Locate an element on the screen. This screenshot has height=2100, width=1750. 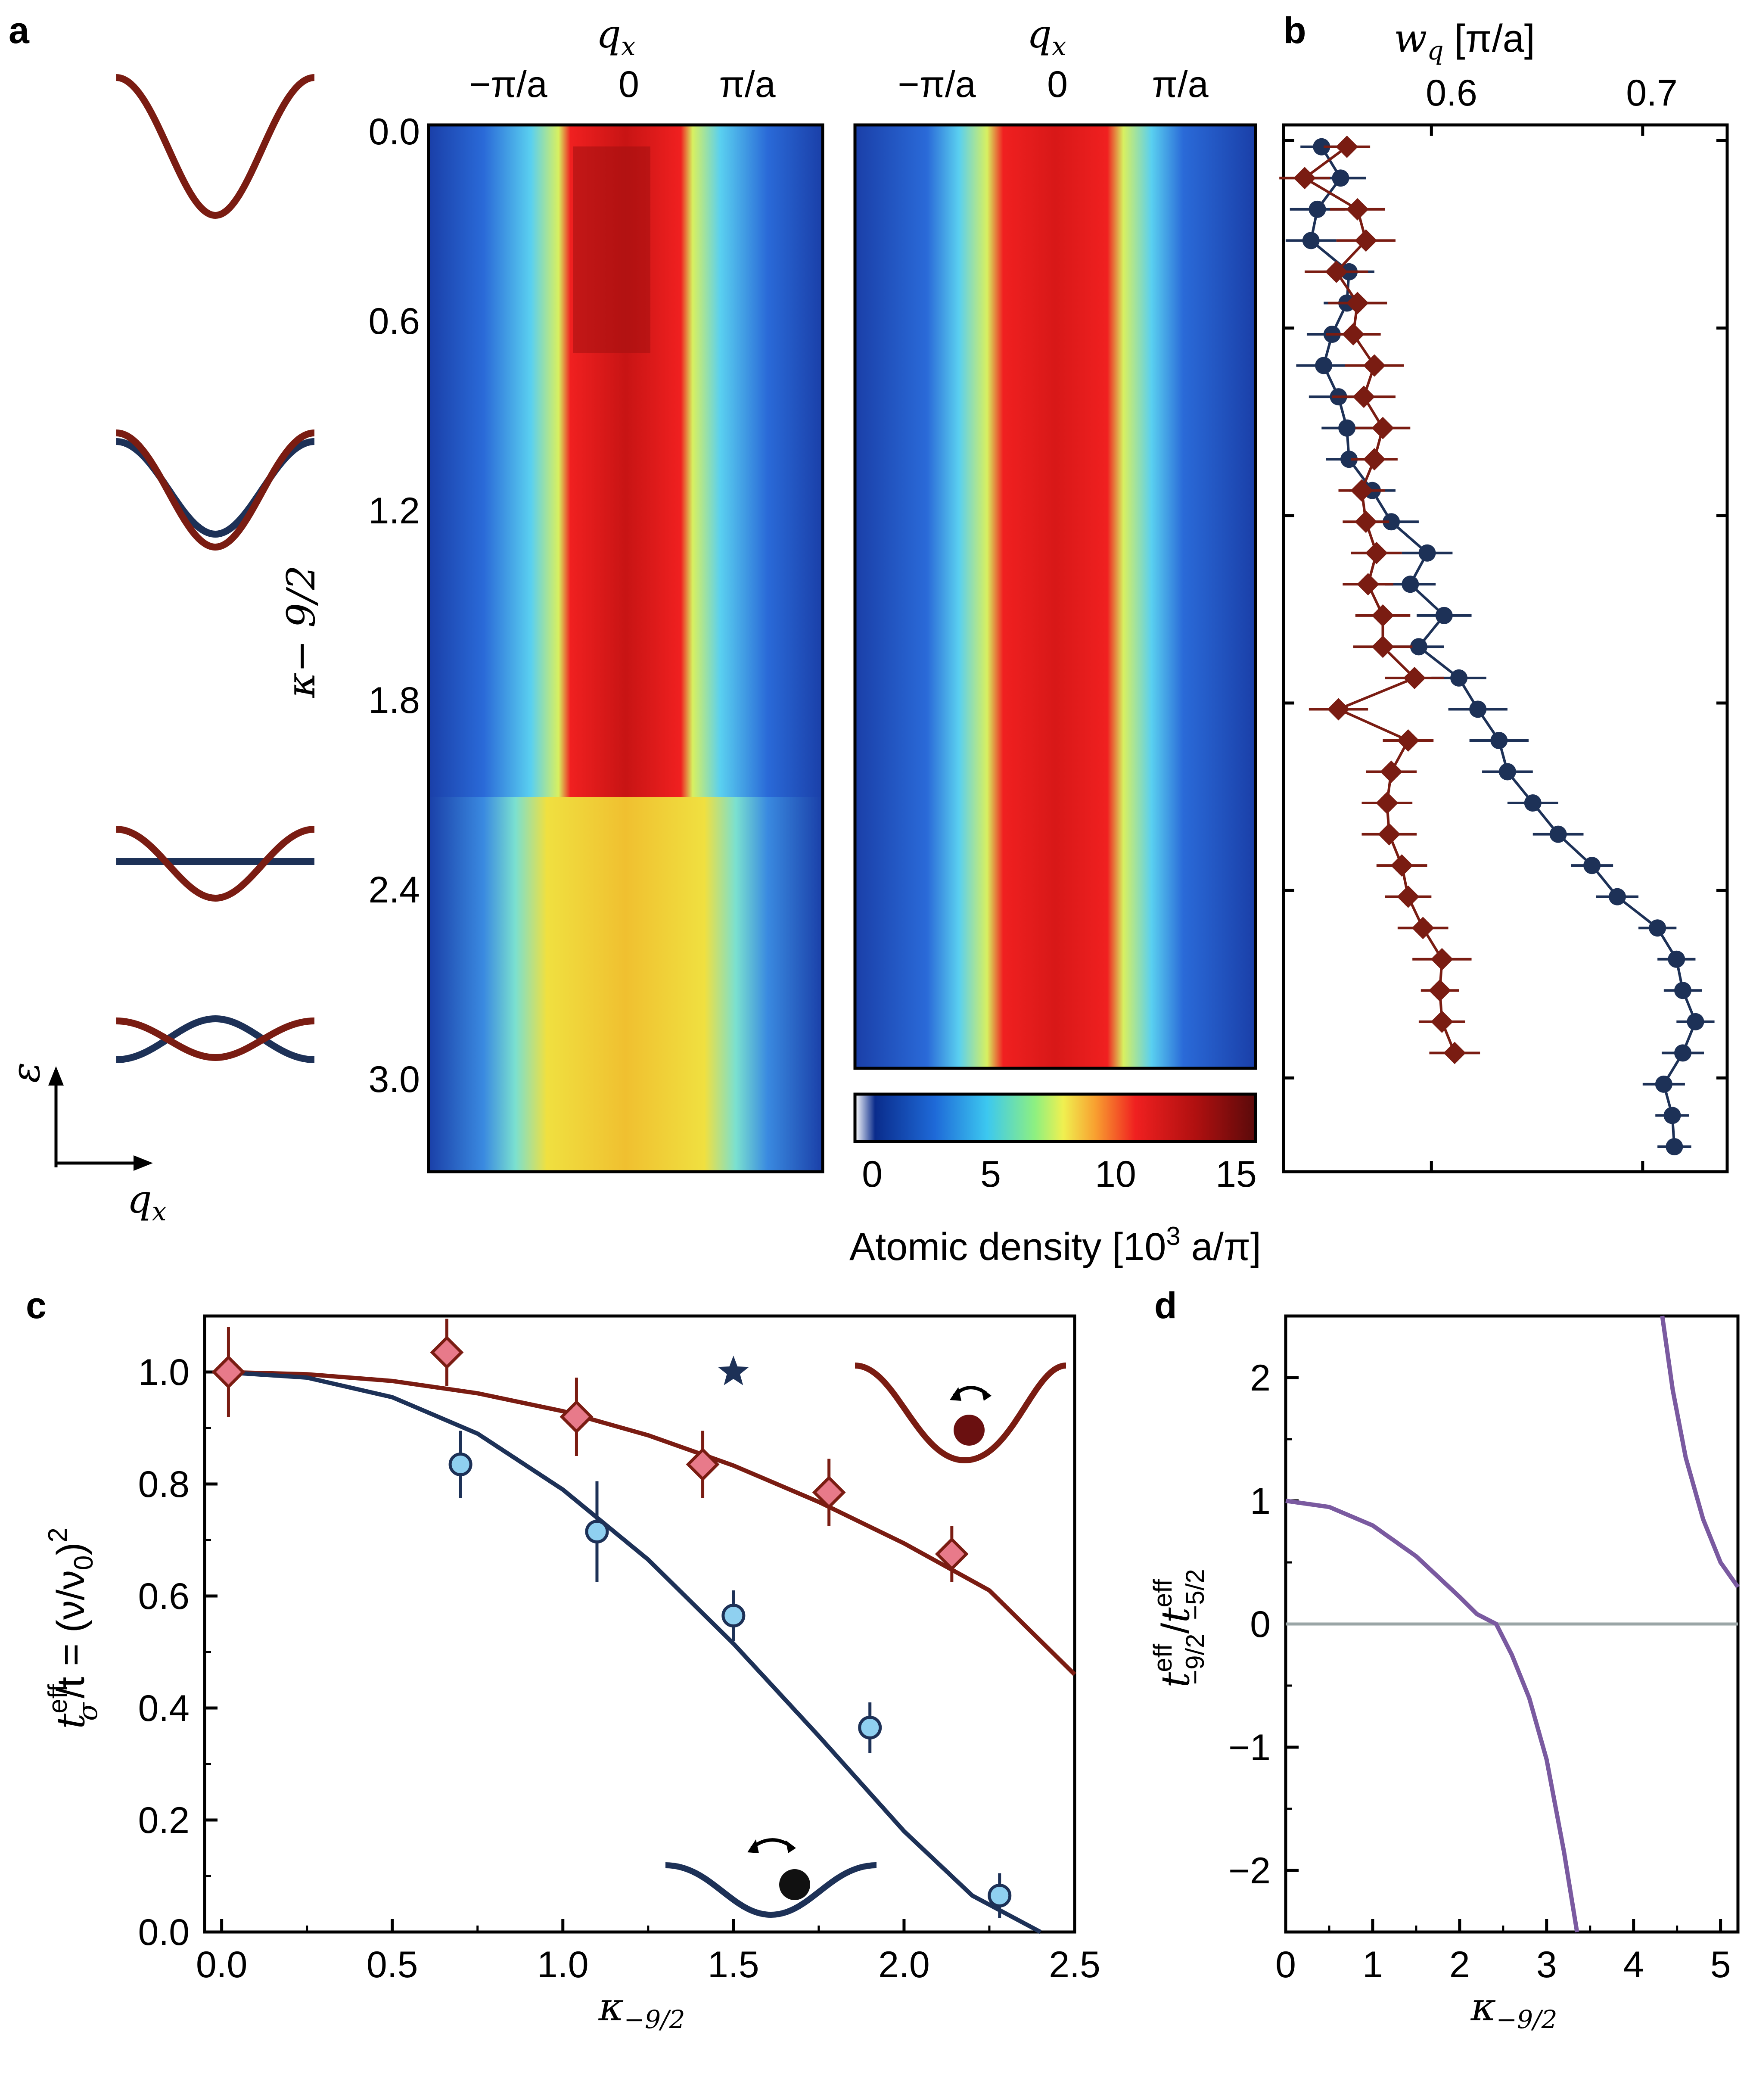
band-schematic-4-navy is located at coordinates (215, 1039).